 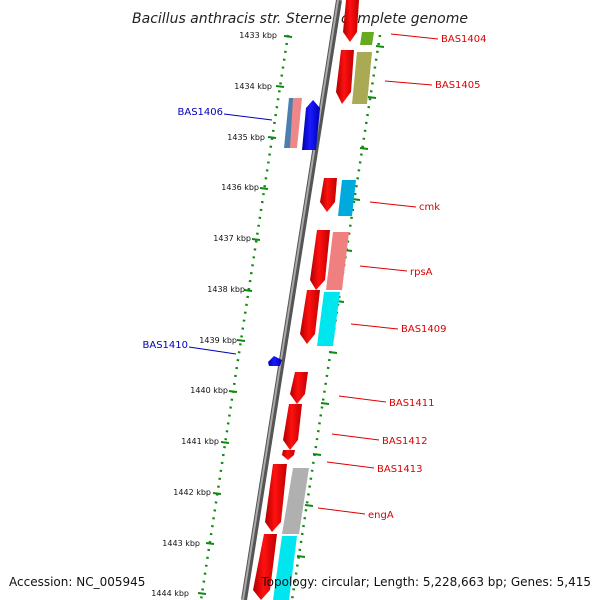 What do you see at coordinates (381, 515) in the screenshot?
I see `label-engA: engA` at bounding box center [381, 515].